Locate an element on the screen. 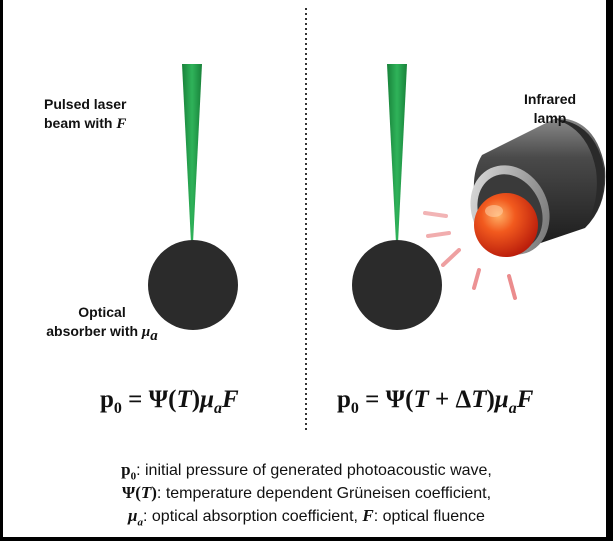 The height and width of the screenshot is (546, 613). fluence-symbol: F is located at coordinates (121, 124).